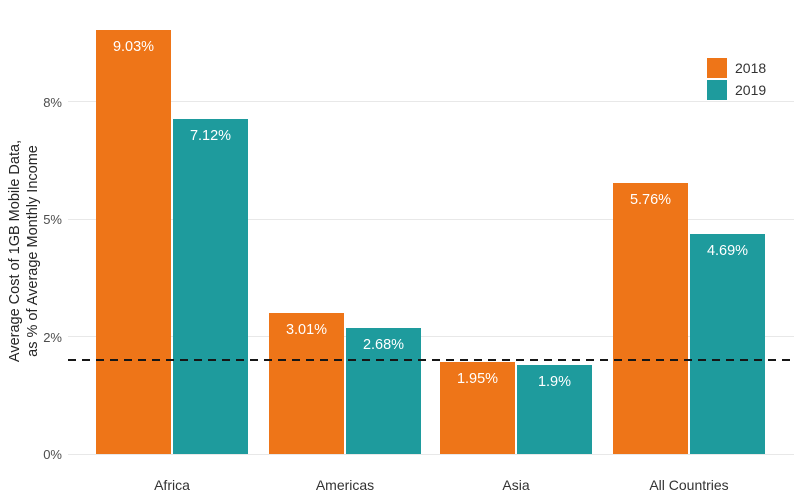 The width and height of the screenshot is (800, 500). Describe the element at coordinates (751, 90) in the screenshot. I see `legend-label-2019: 2019` at that location.